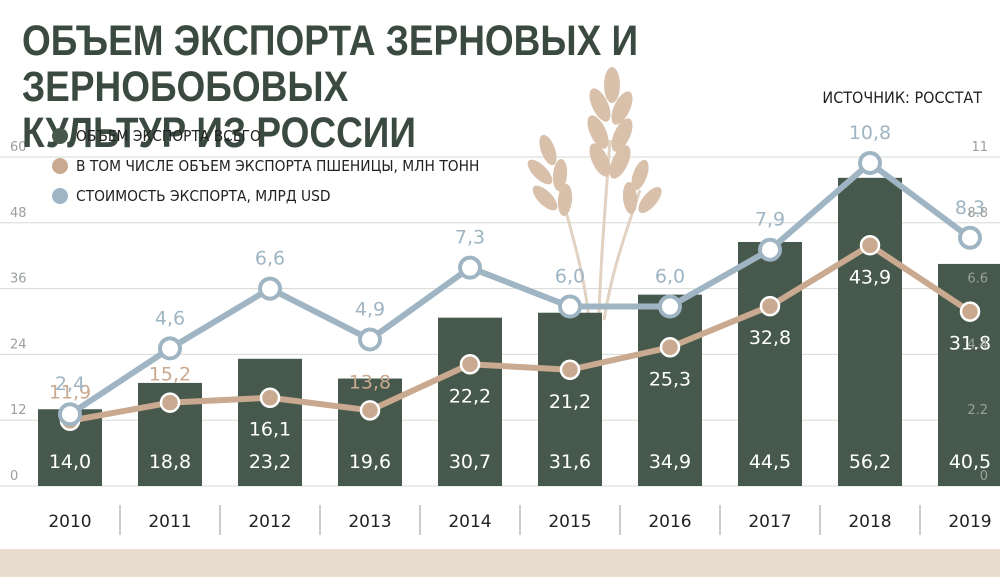 The image size is (1000, 577). I want to click on bar-label: 40,5, so click(970, 462).